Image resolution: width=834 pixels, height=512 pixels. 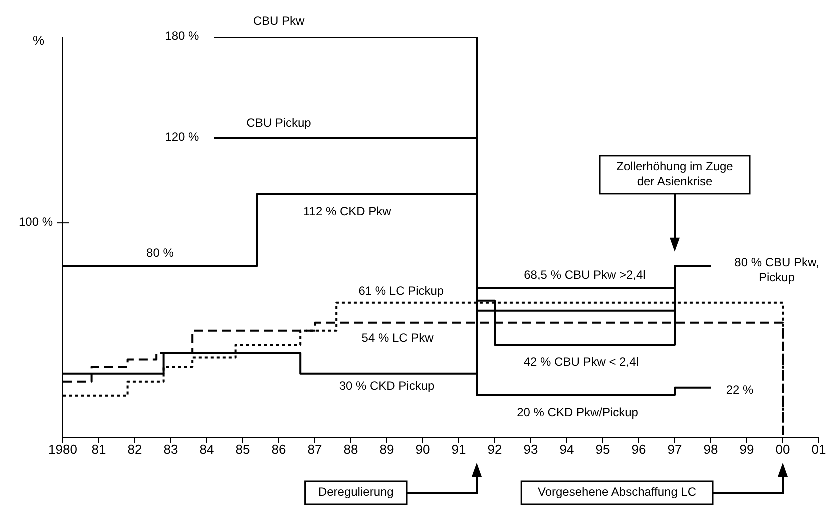 I want to click on annotation: 112 % CKD Pkw, so click(x=347, y=211).